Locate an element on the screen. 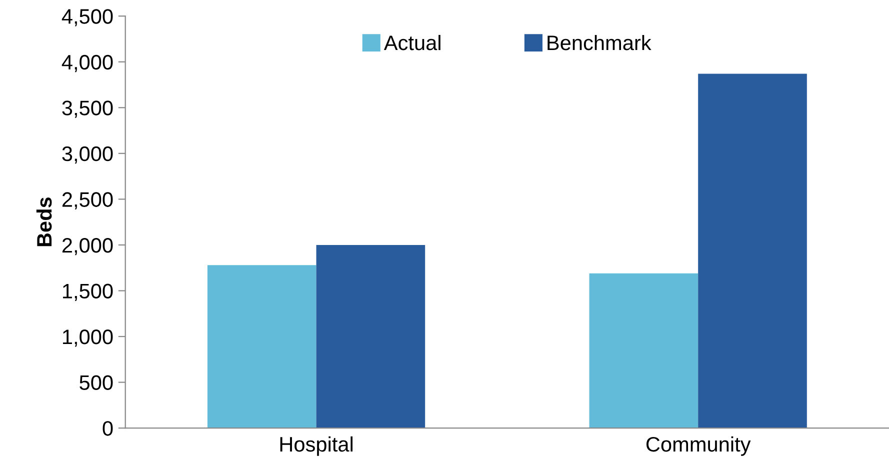  y-tick-label: 500 is located at coordinates (96, 382).